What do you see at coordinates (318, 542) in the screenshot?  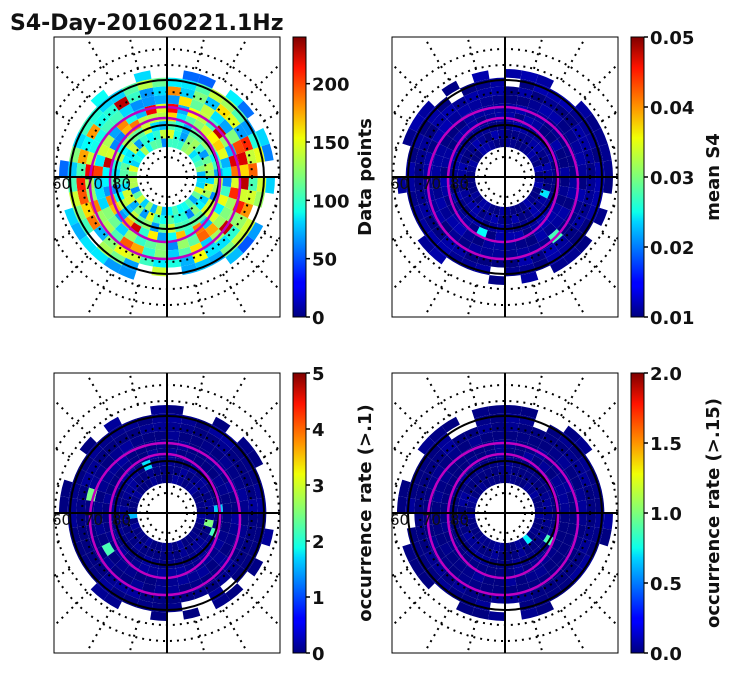 I see `colorbar-tick-label: 2` at bounding box center [318, 542].